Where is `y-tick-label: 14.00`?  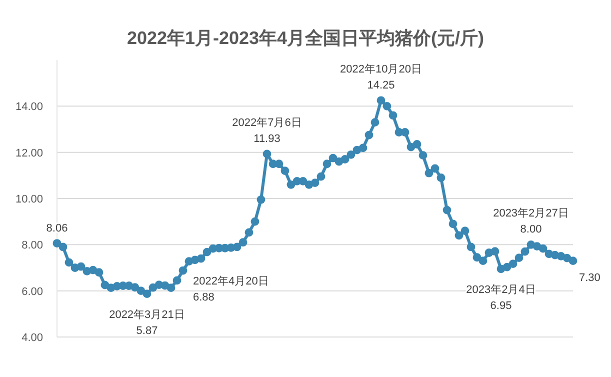 y-tick-label: 14.00 is located at coordinates (29, 107).